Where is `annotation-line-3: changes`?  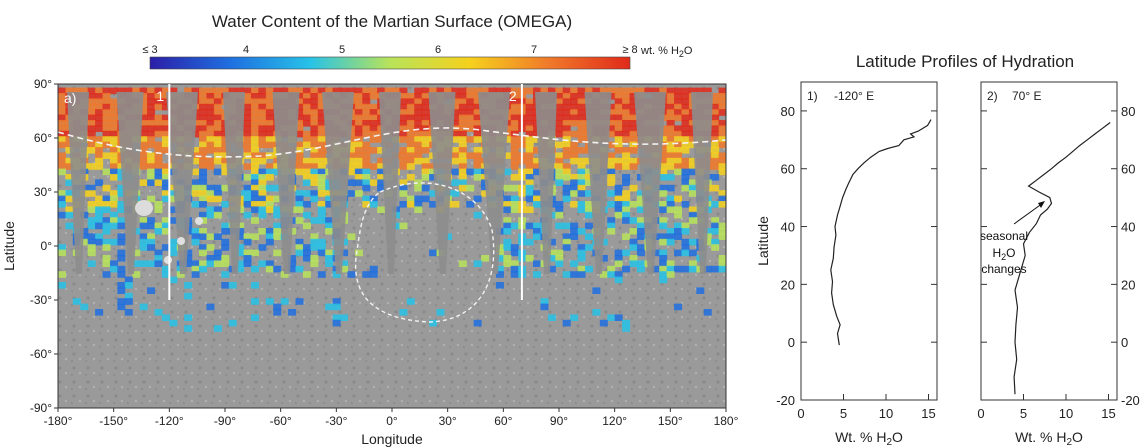 annotation-line-3: changes is located at coordinates (1003, 269).